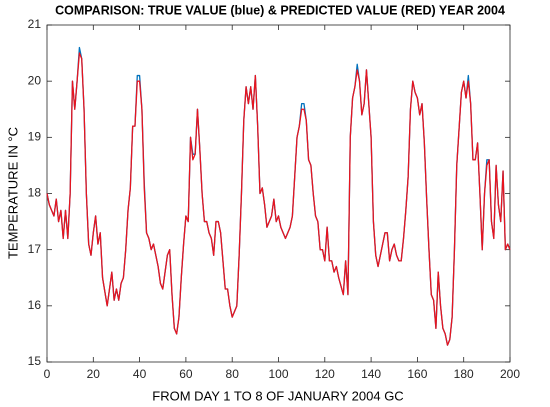 The image size is (550, 407). Describe the element at coordinates (35, 249) in the screenshot. I see `y-tick-label: 17` at that location.